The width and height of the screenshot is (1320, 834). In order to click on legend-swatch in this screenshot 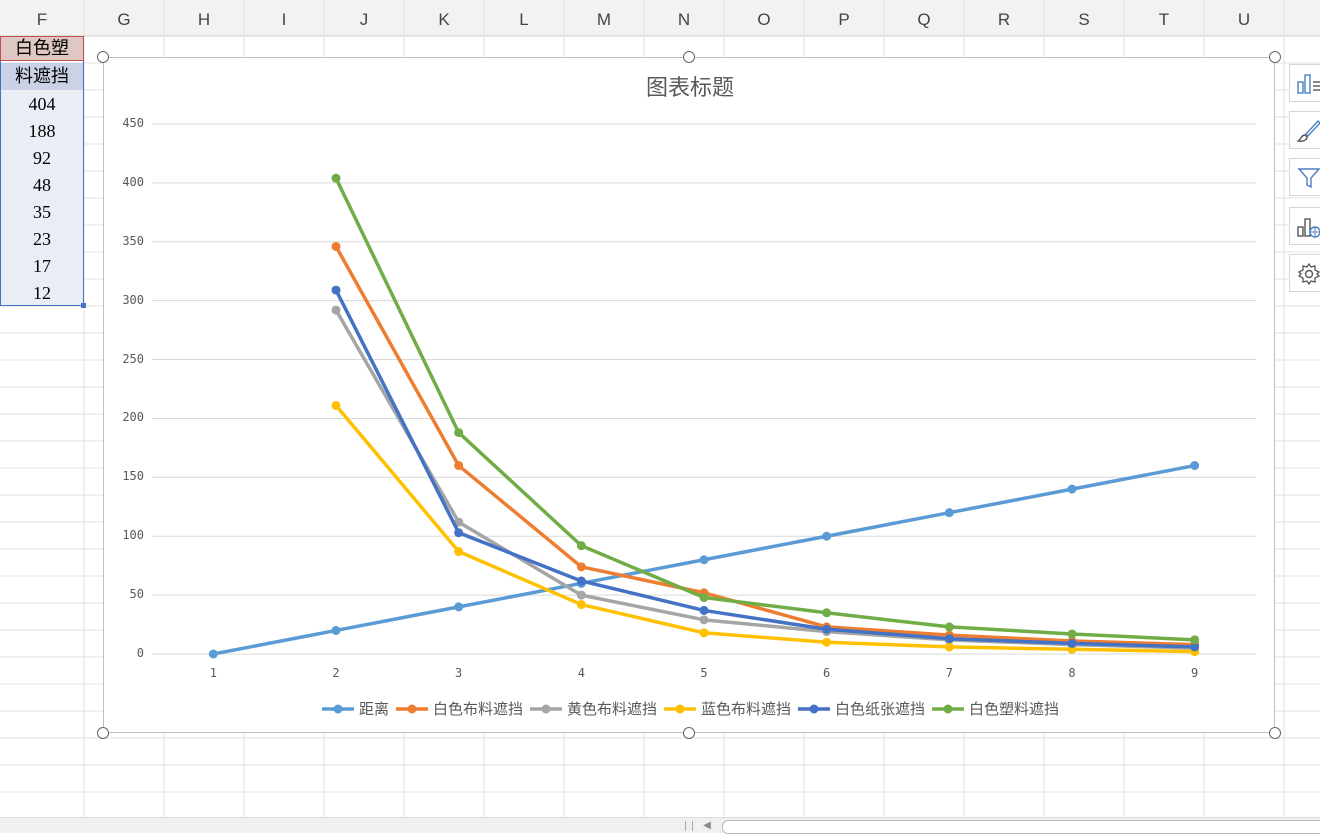, I will do `click(680, 708)`.